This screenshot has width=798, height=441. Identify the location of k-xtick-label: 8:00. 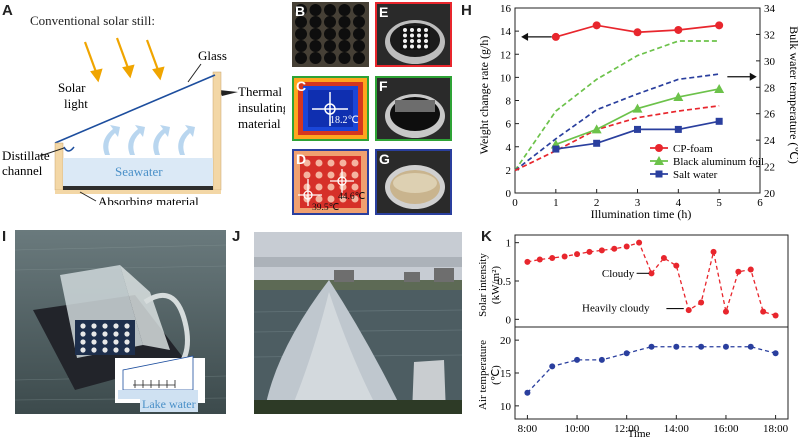
(528, 429).